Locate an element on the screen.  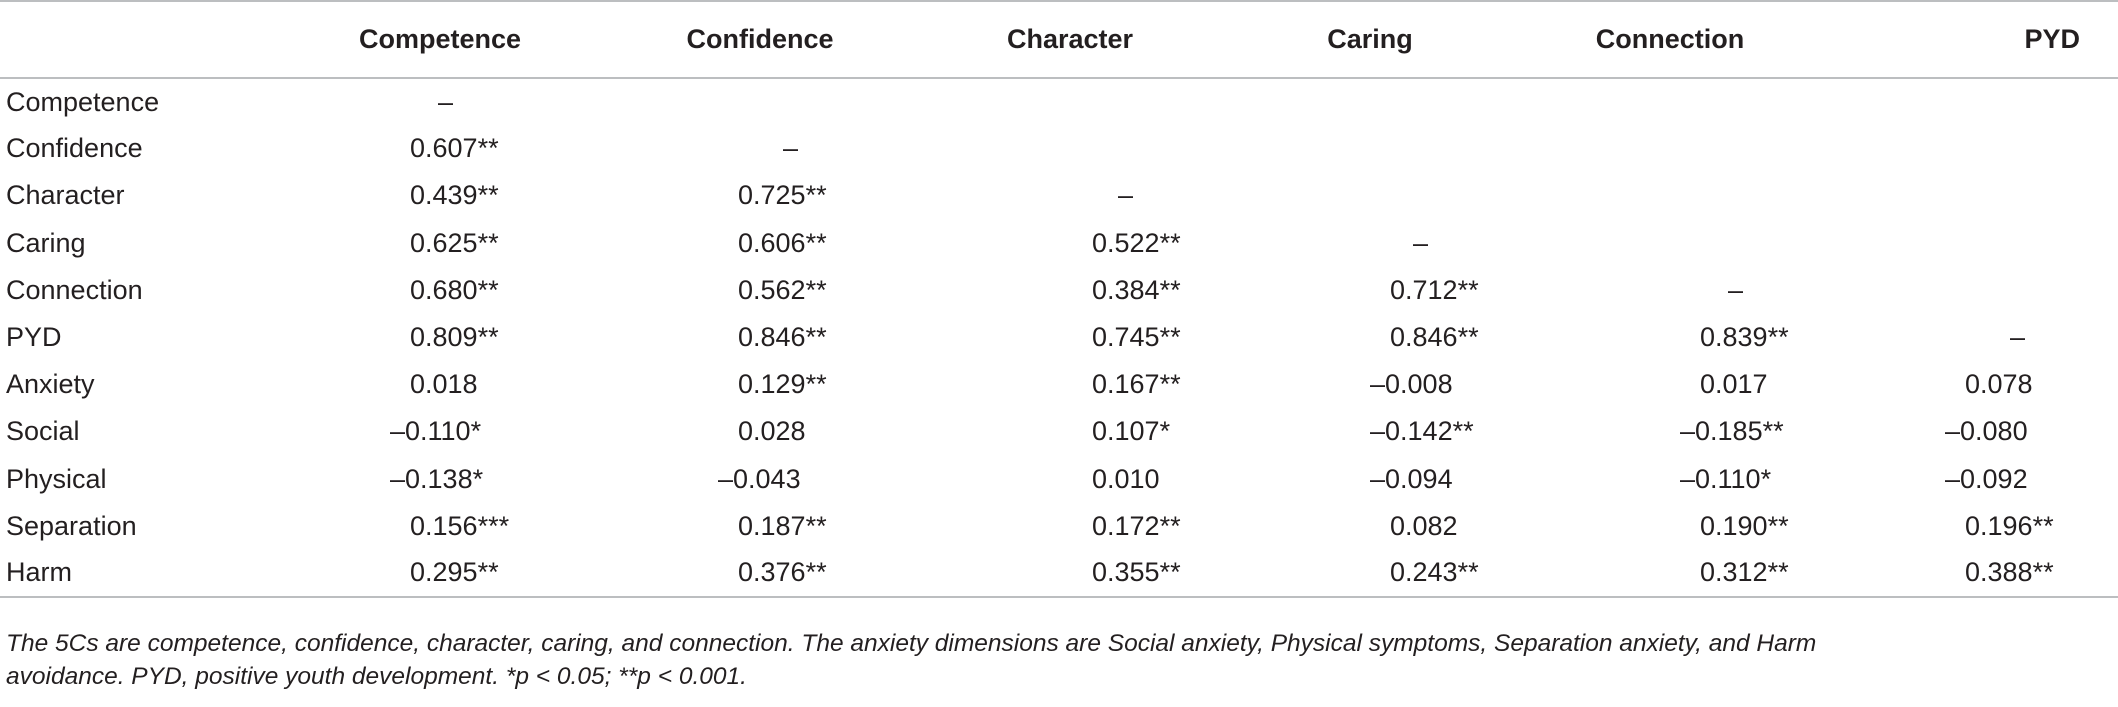
cell-value: 0.839** is located at coordinates (1744, 337).